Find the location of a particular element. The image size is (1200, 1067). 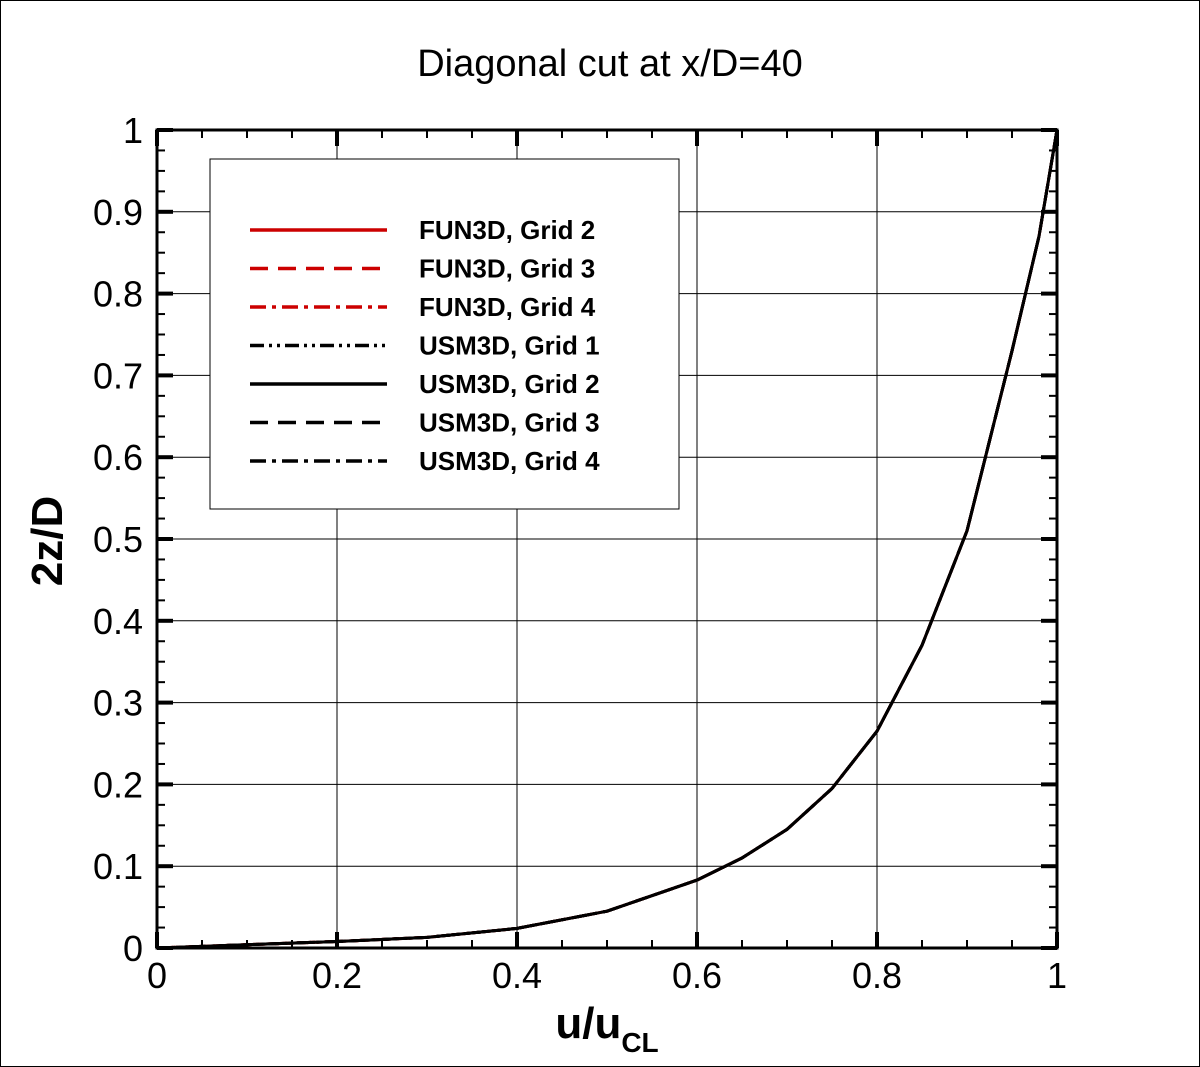

x-axis-label: u/uCL is located at coordinates (606, 1028).